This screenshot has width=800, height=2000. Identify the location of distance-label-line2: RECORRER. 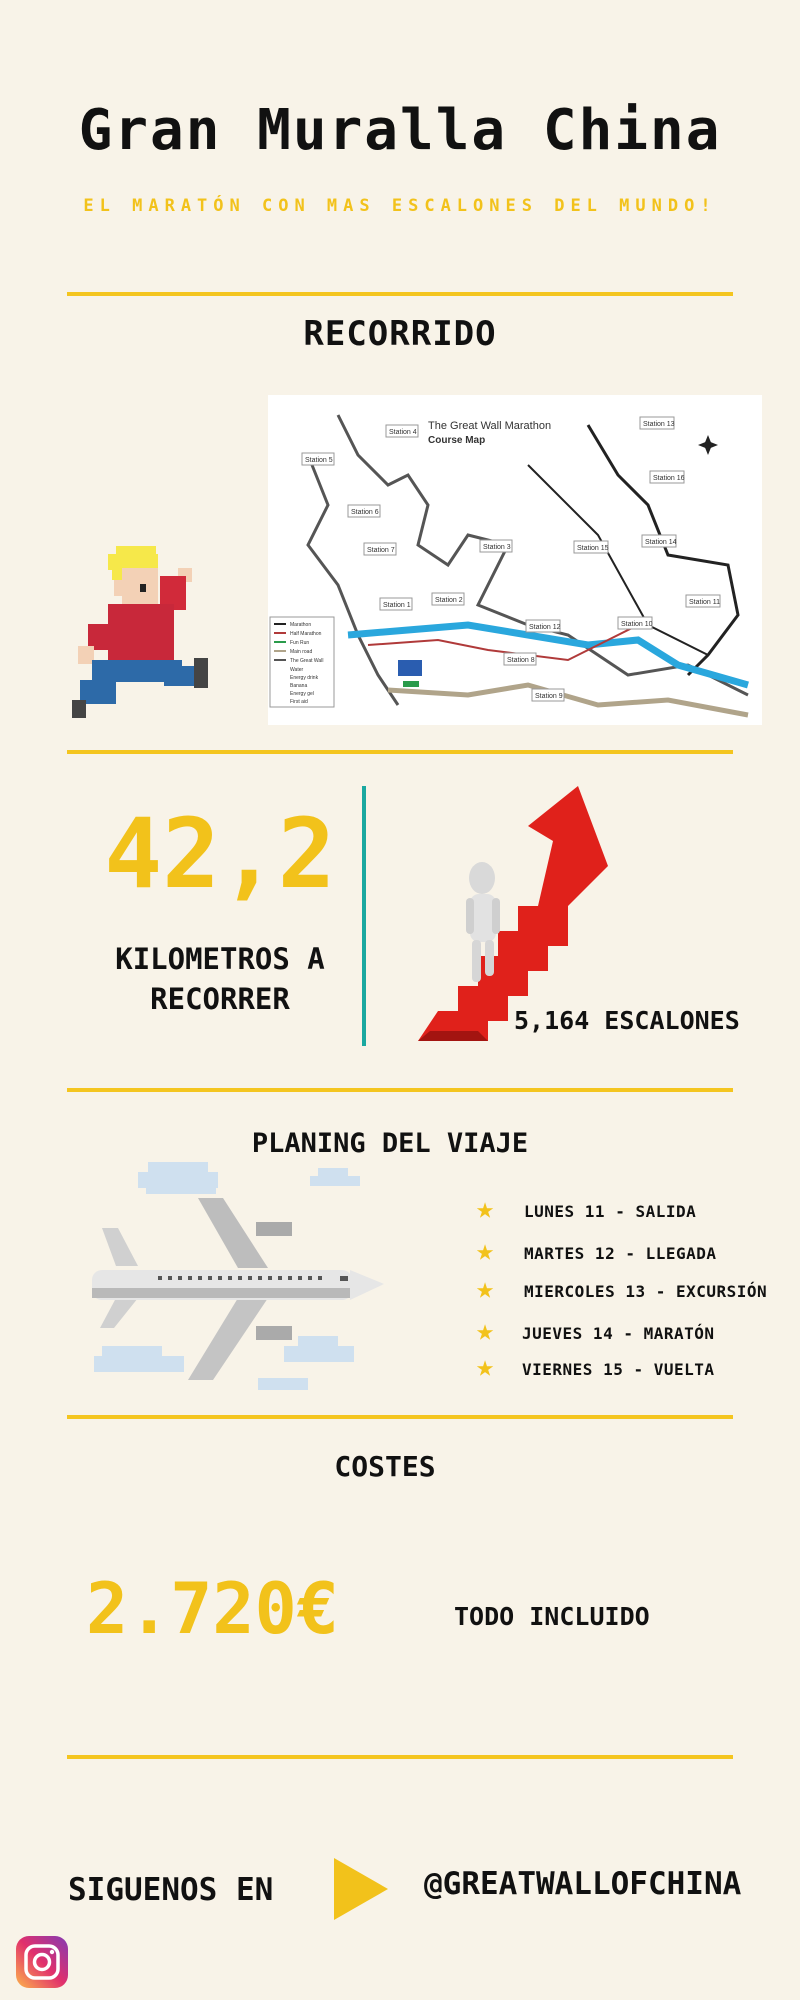
(220, 999).